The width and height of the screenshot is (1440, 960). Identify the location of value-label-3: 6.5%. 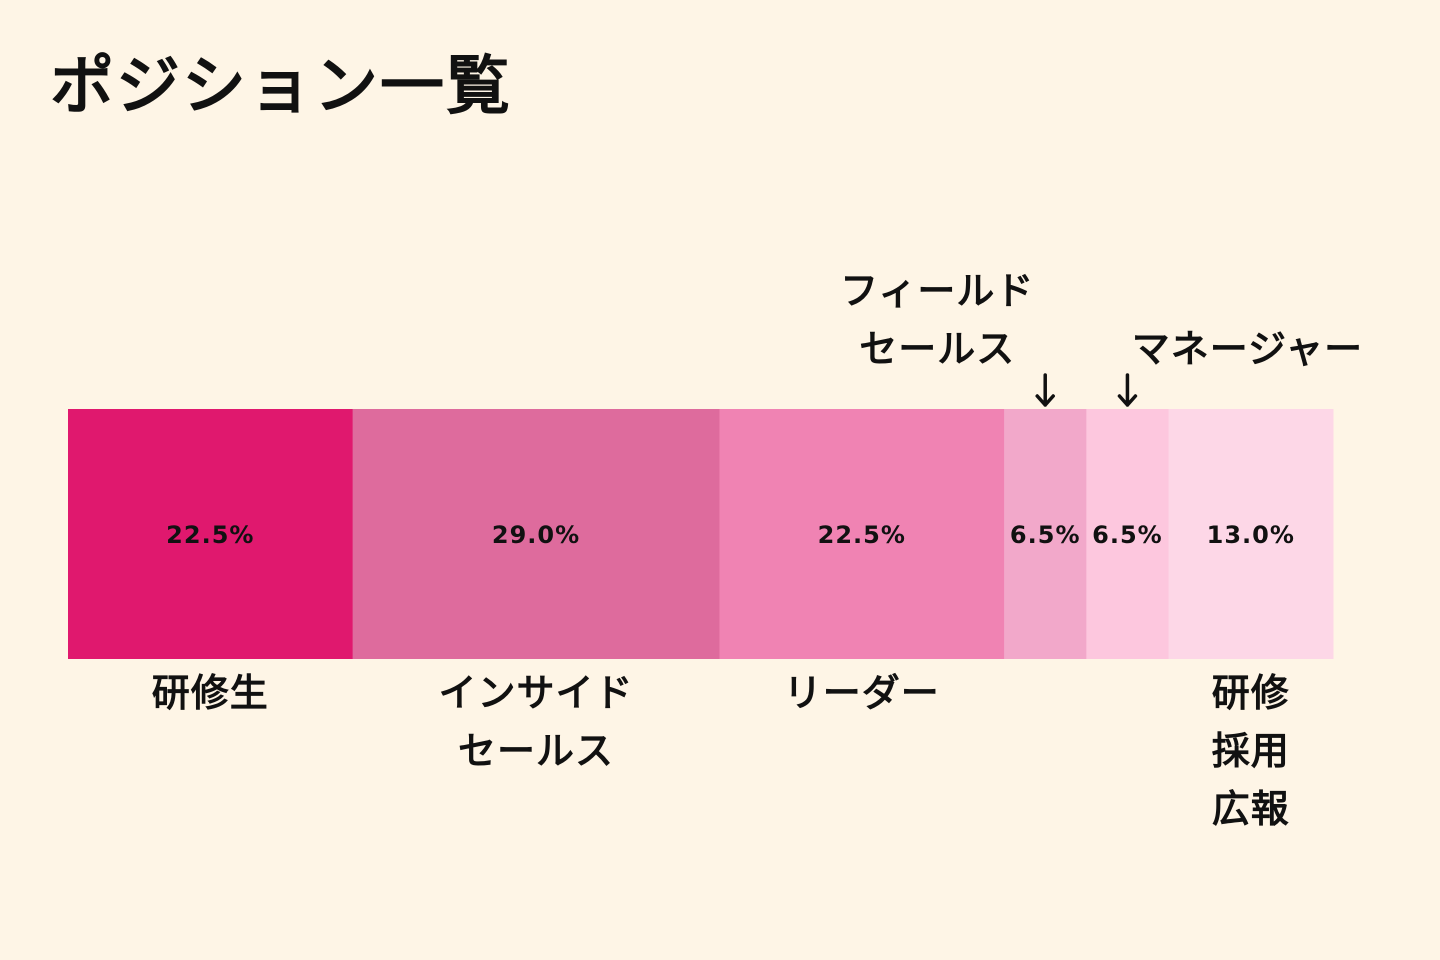
(1045, 535).